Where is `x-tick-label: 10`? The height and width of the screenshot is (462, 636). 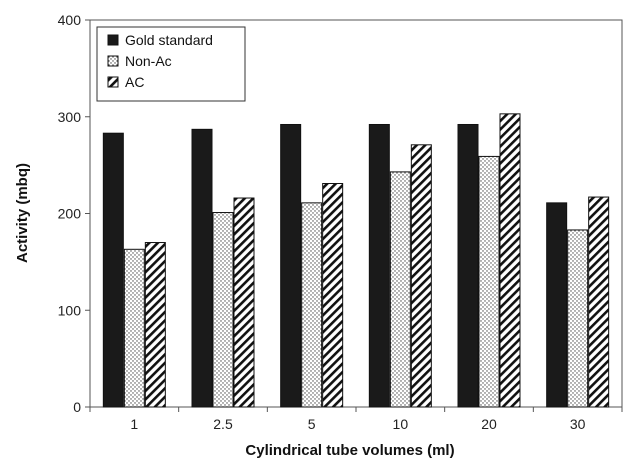 x-tick-label: 10 is located at coordinates (401, 424).